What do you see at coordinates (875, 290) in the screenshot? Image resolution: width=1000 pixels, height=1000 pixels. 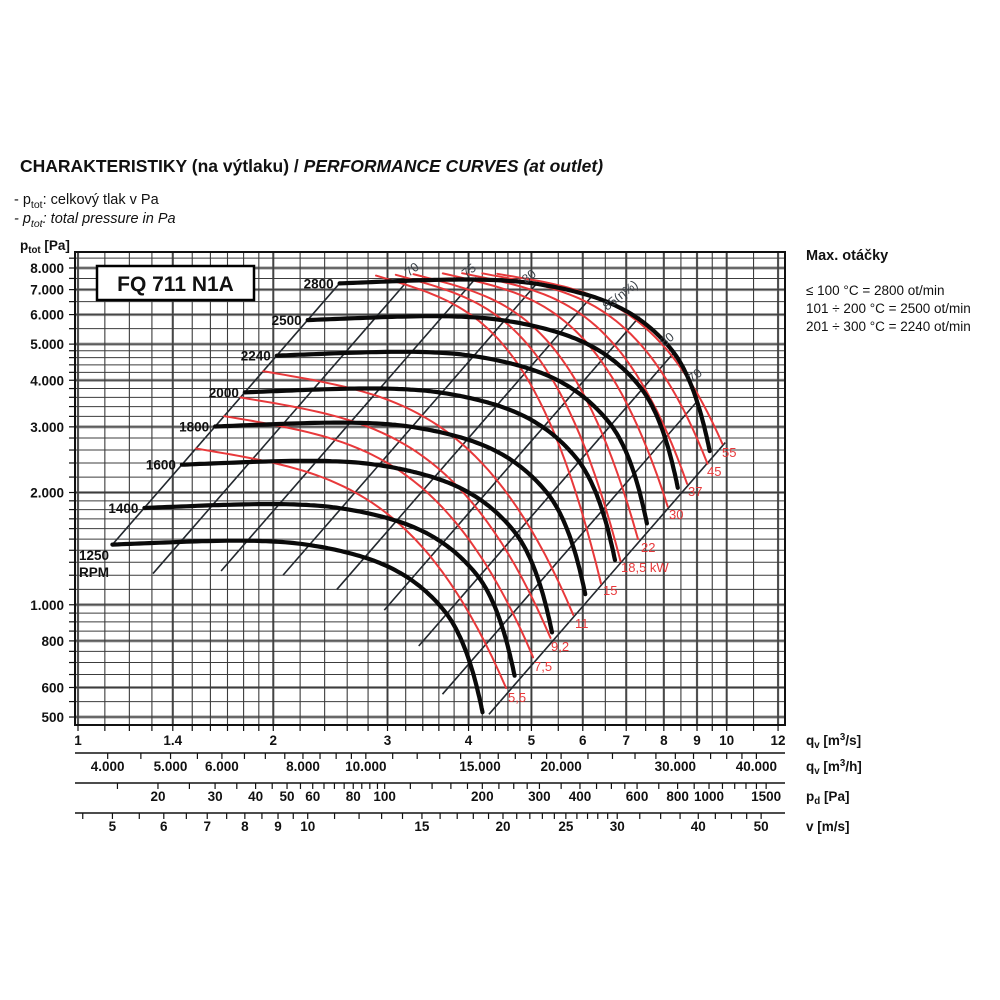 I see `max-rpm-line: ≤ 100 °C = 2800 ot/min` at bounding box center [875, 290].